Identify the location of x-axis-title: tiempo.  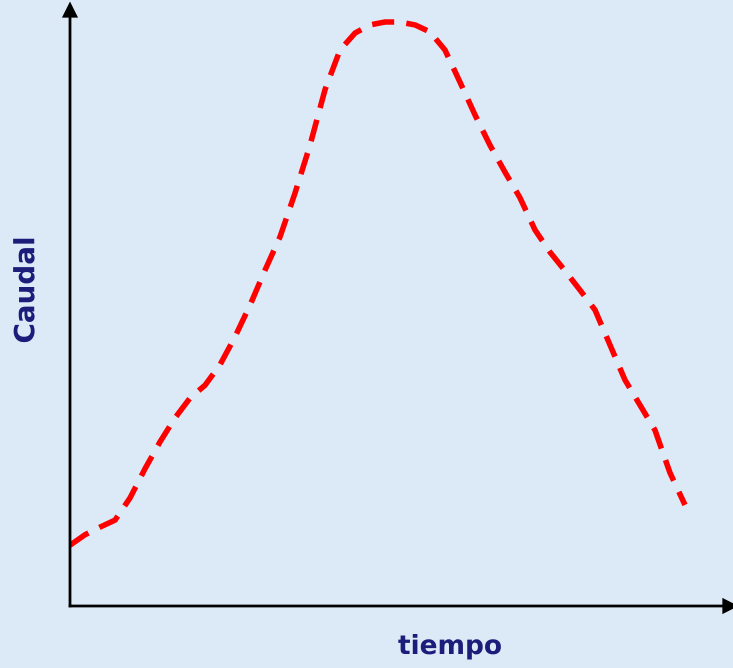
(449, 647).